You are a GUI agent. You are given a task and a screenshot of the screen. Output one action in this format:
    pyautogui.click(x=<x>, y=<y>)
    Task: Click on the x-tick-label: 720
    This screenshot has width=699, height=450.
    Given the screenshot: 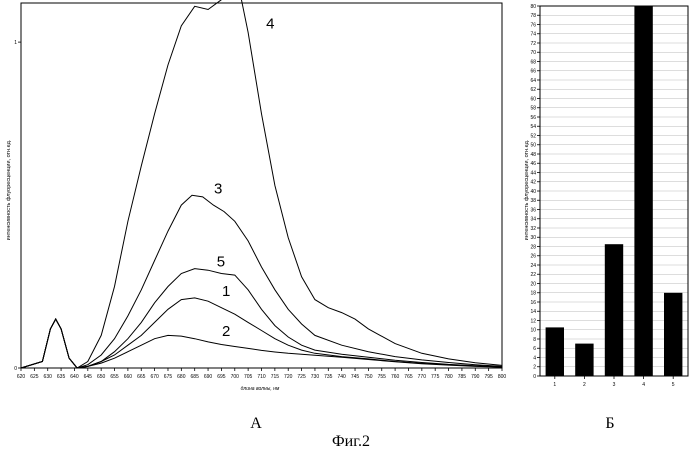 What is the action you would take?
    pyautogui.click(x=288, y=377)
    